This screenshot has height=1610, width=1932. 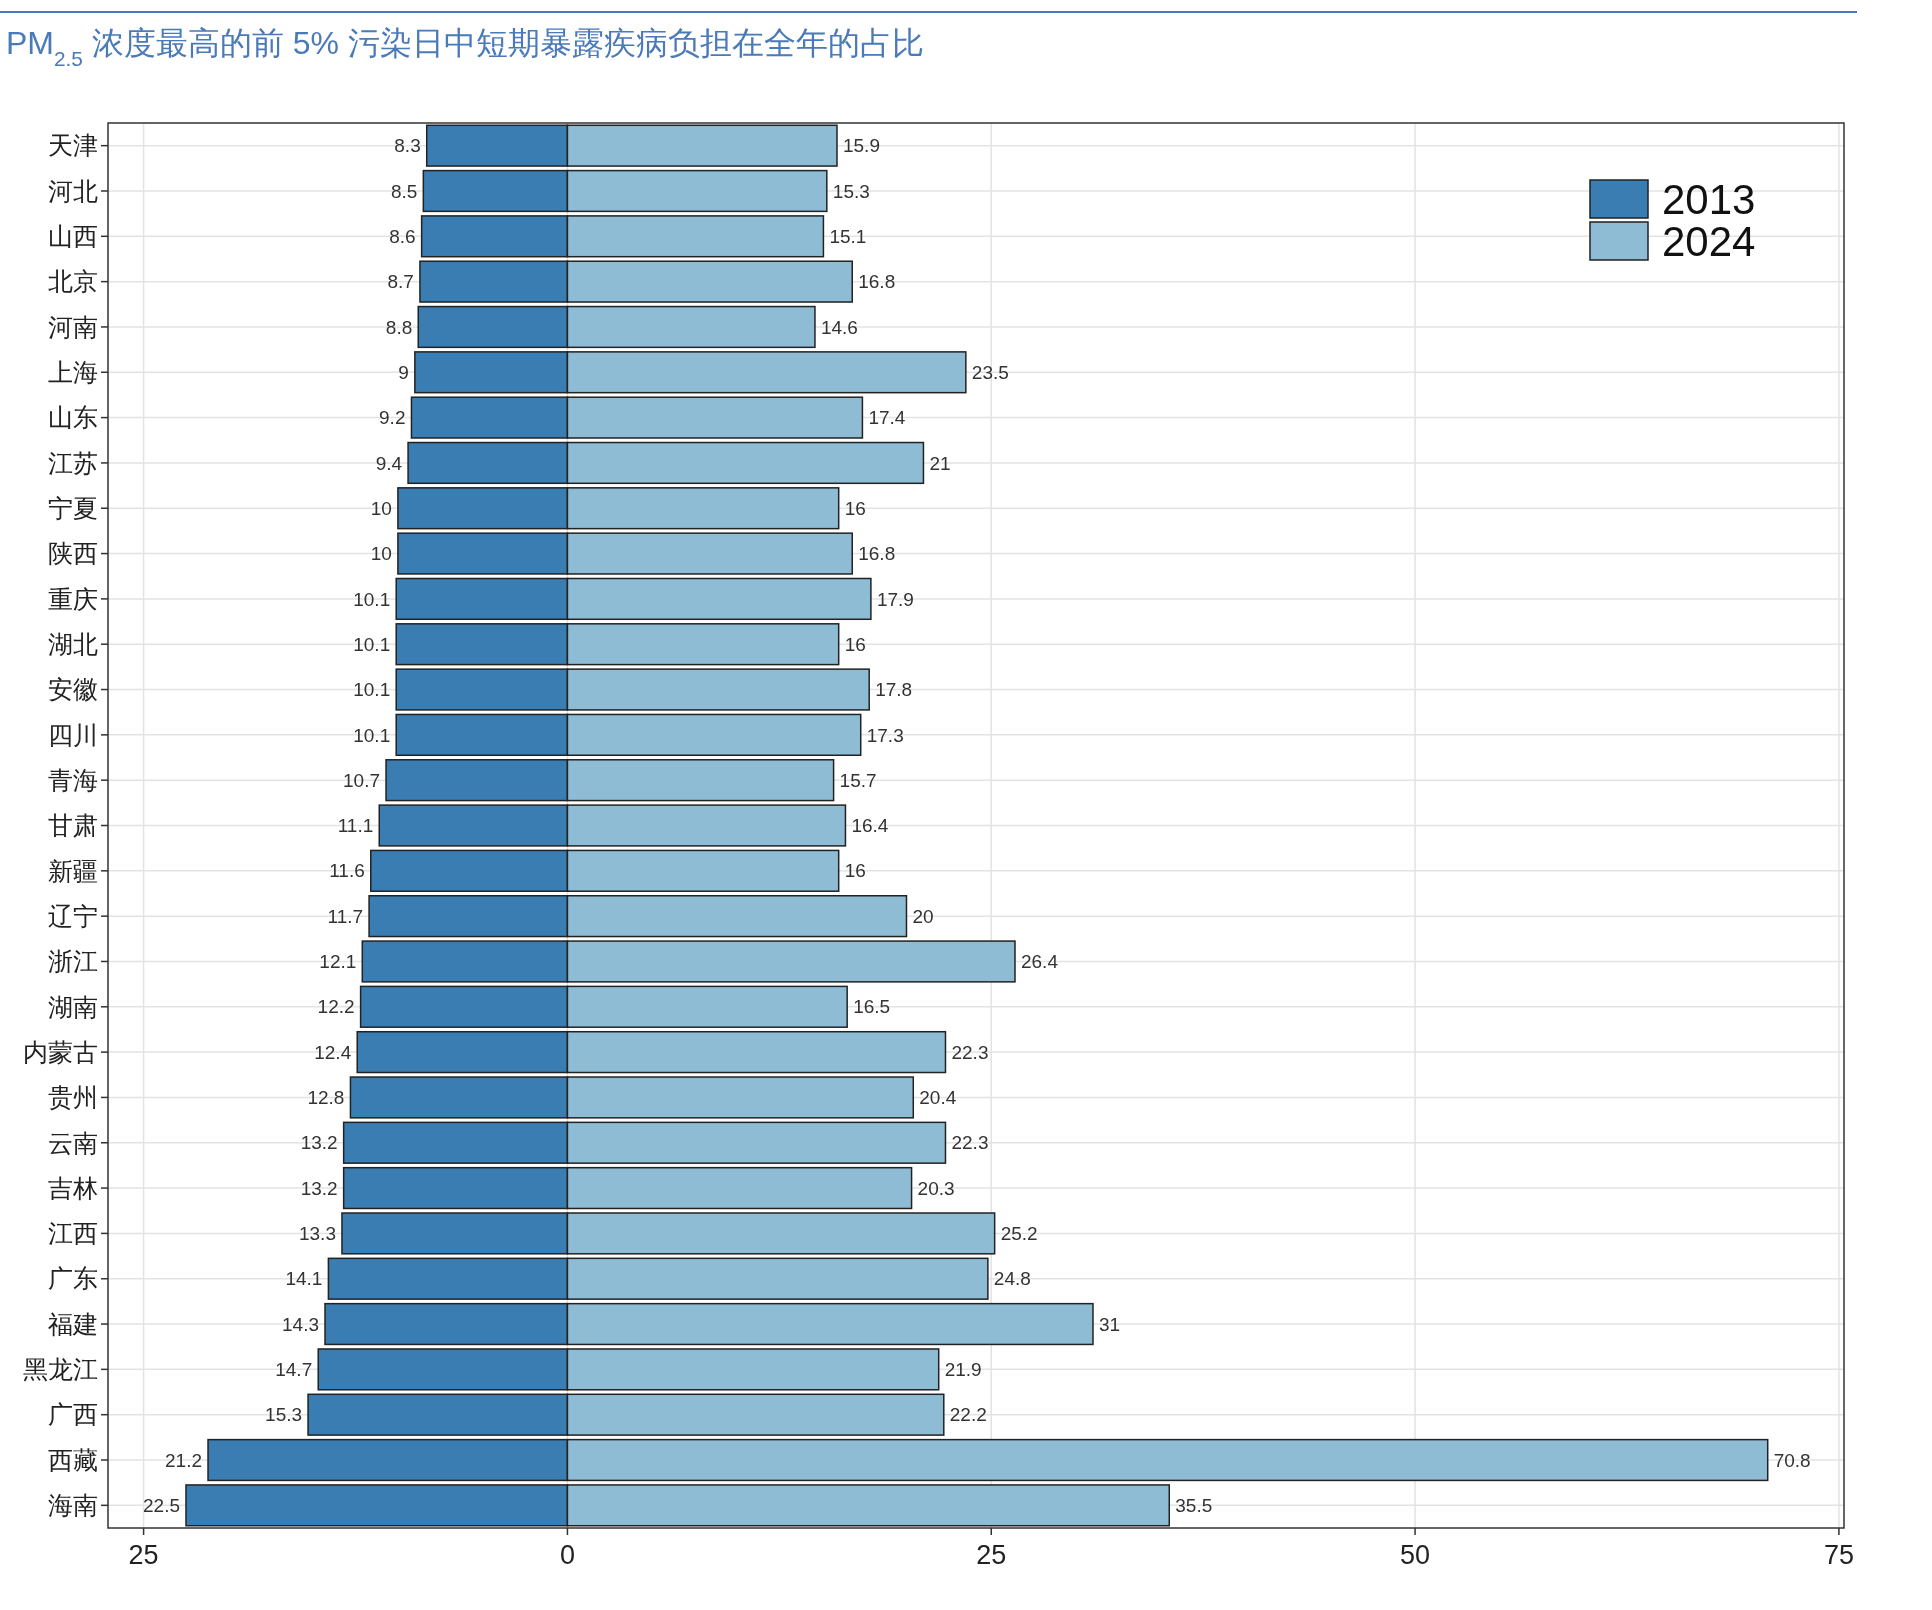 I want to click on data-label: 8.8, so click(x=399, y=327).